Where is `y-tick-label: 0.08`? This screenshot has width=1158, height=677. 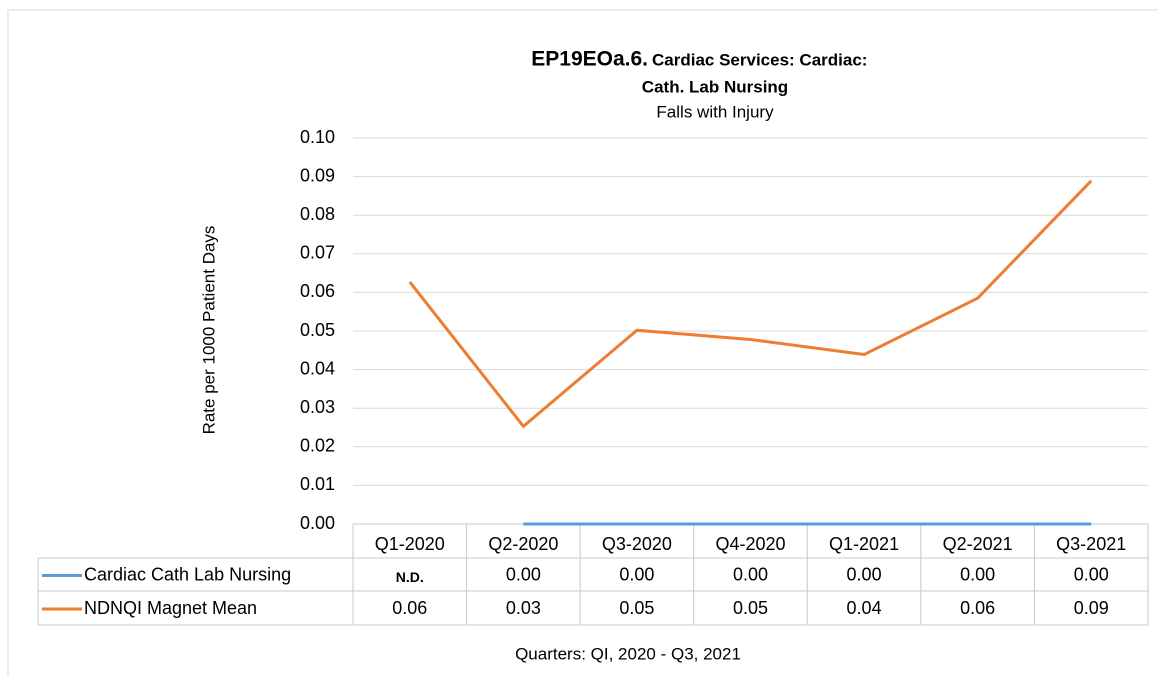 y-tick-label: 0.08 is located at coordinates (317, 214).